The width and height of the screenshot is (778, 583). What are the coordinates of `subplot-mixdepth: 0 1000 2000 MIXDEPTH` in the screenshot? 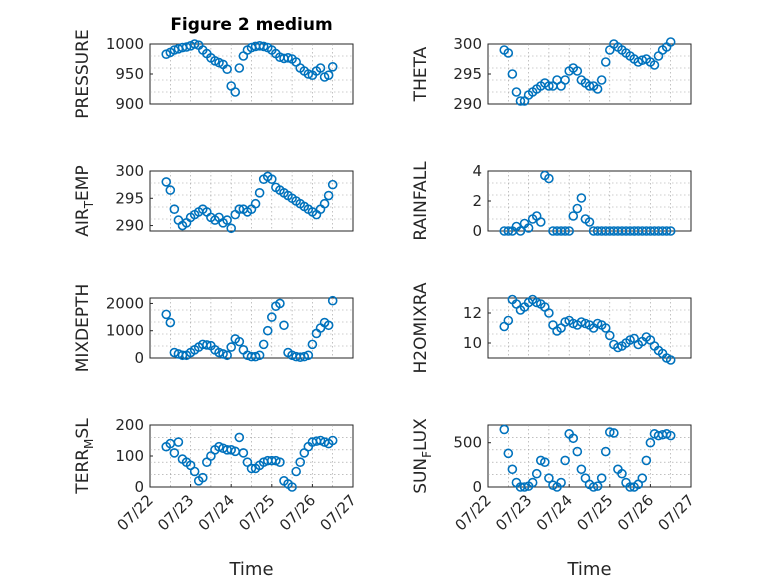 It's located at (213, 328).